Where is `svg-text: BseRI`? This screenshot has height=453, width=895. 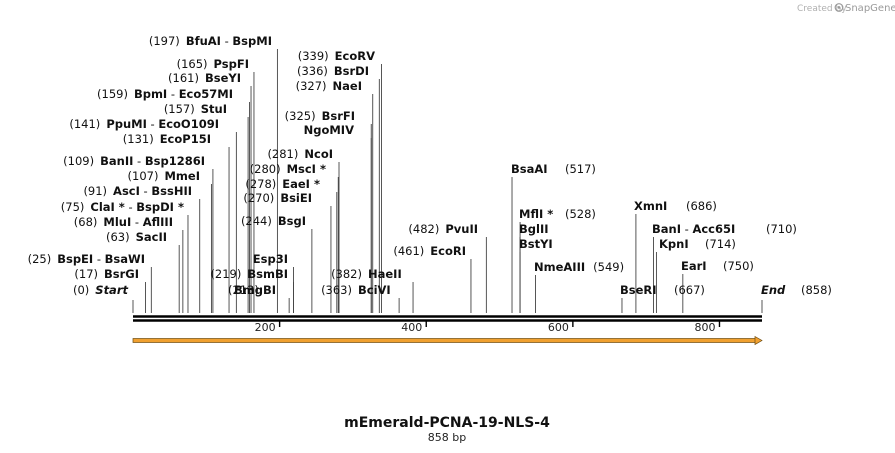 svg-text: BseRI is located at coordinates (638, 290).